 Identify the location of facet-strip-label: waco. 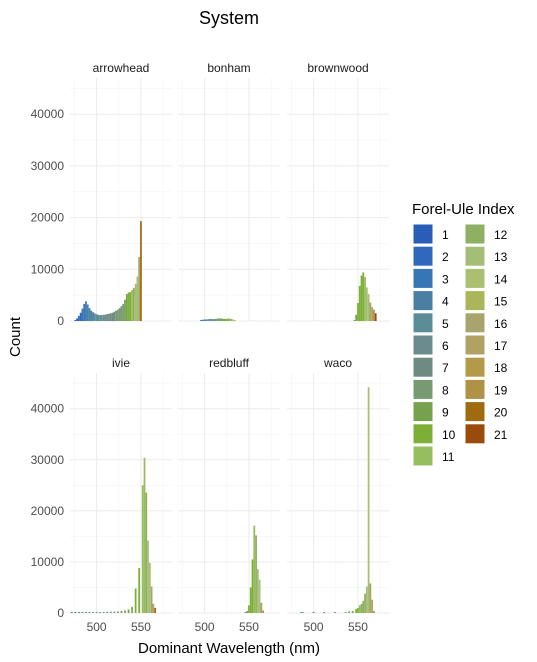
(337, 363).